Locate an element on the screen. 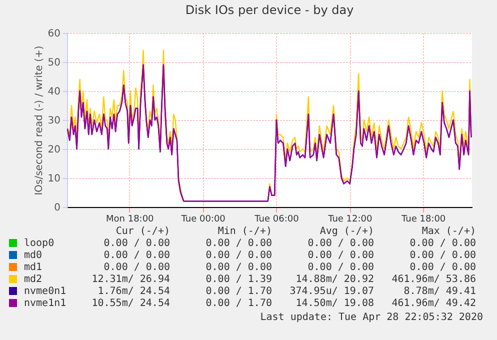  text: 461.96m/ 49.42 is located at coordinates (434, 303).